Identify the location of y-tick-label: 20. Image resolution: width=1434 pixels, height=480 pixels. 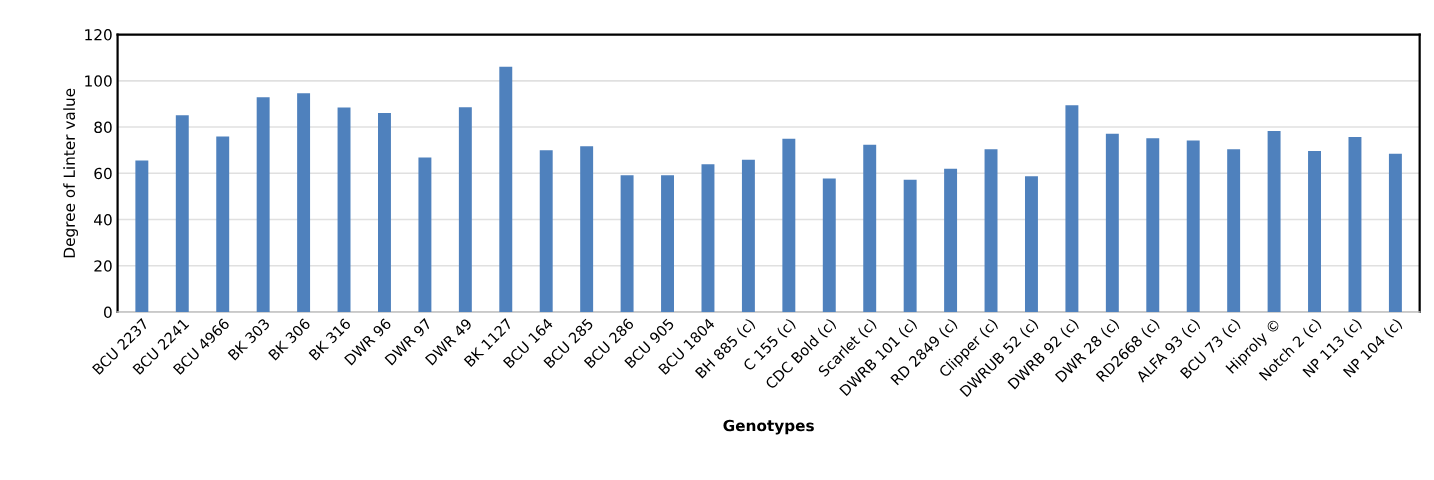
(103, 266).